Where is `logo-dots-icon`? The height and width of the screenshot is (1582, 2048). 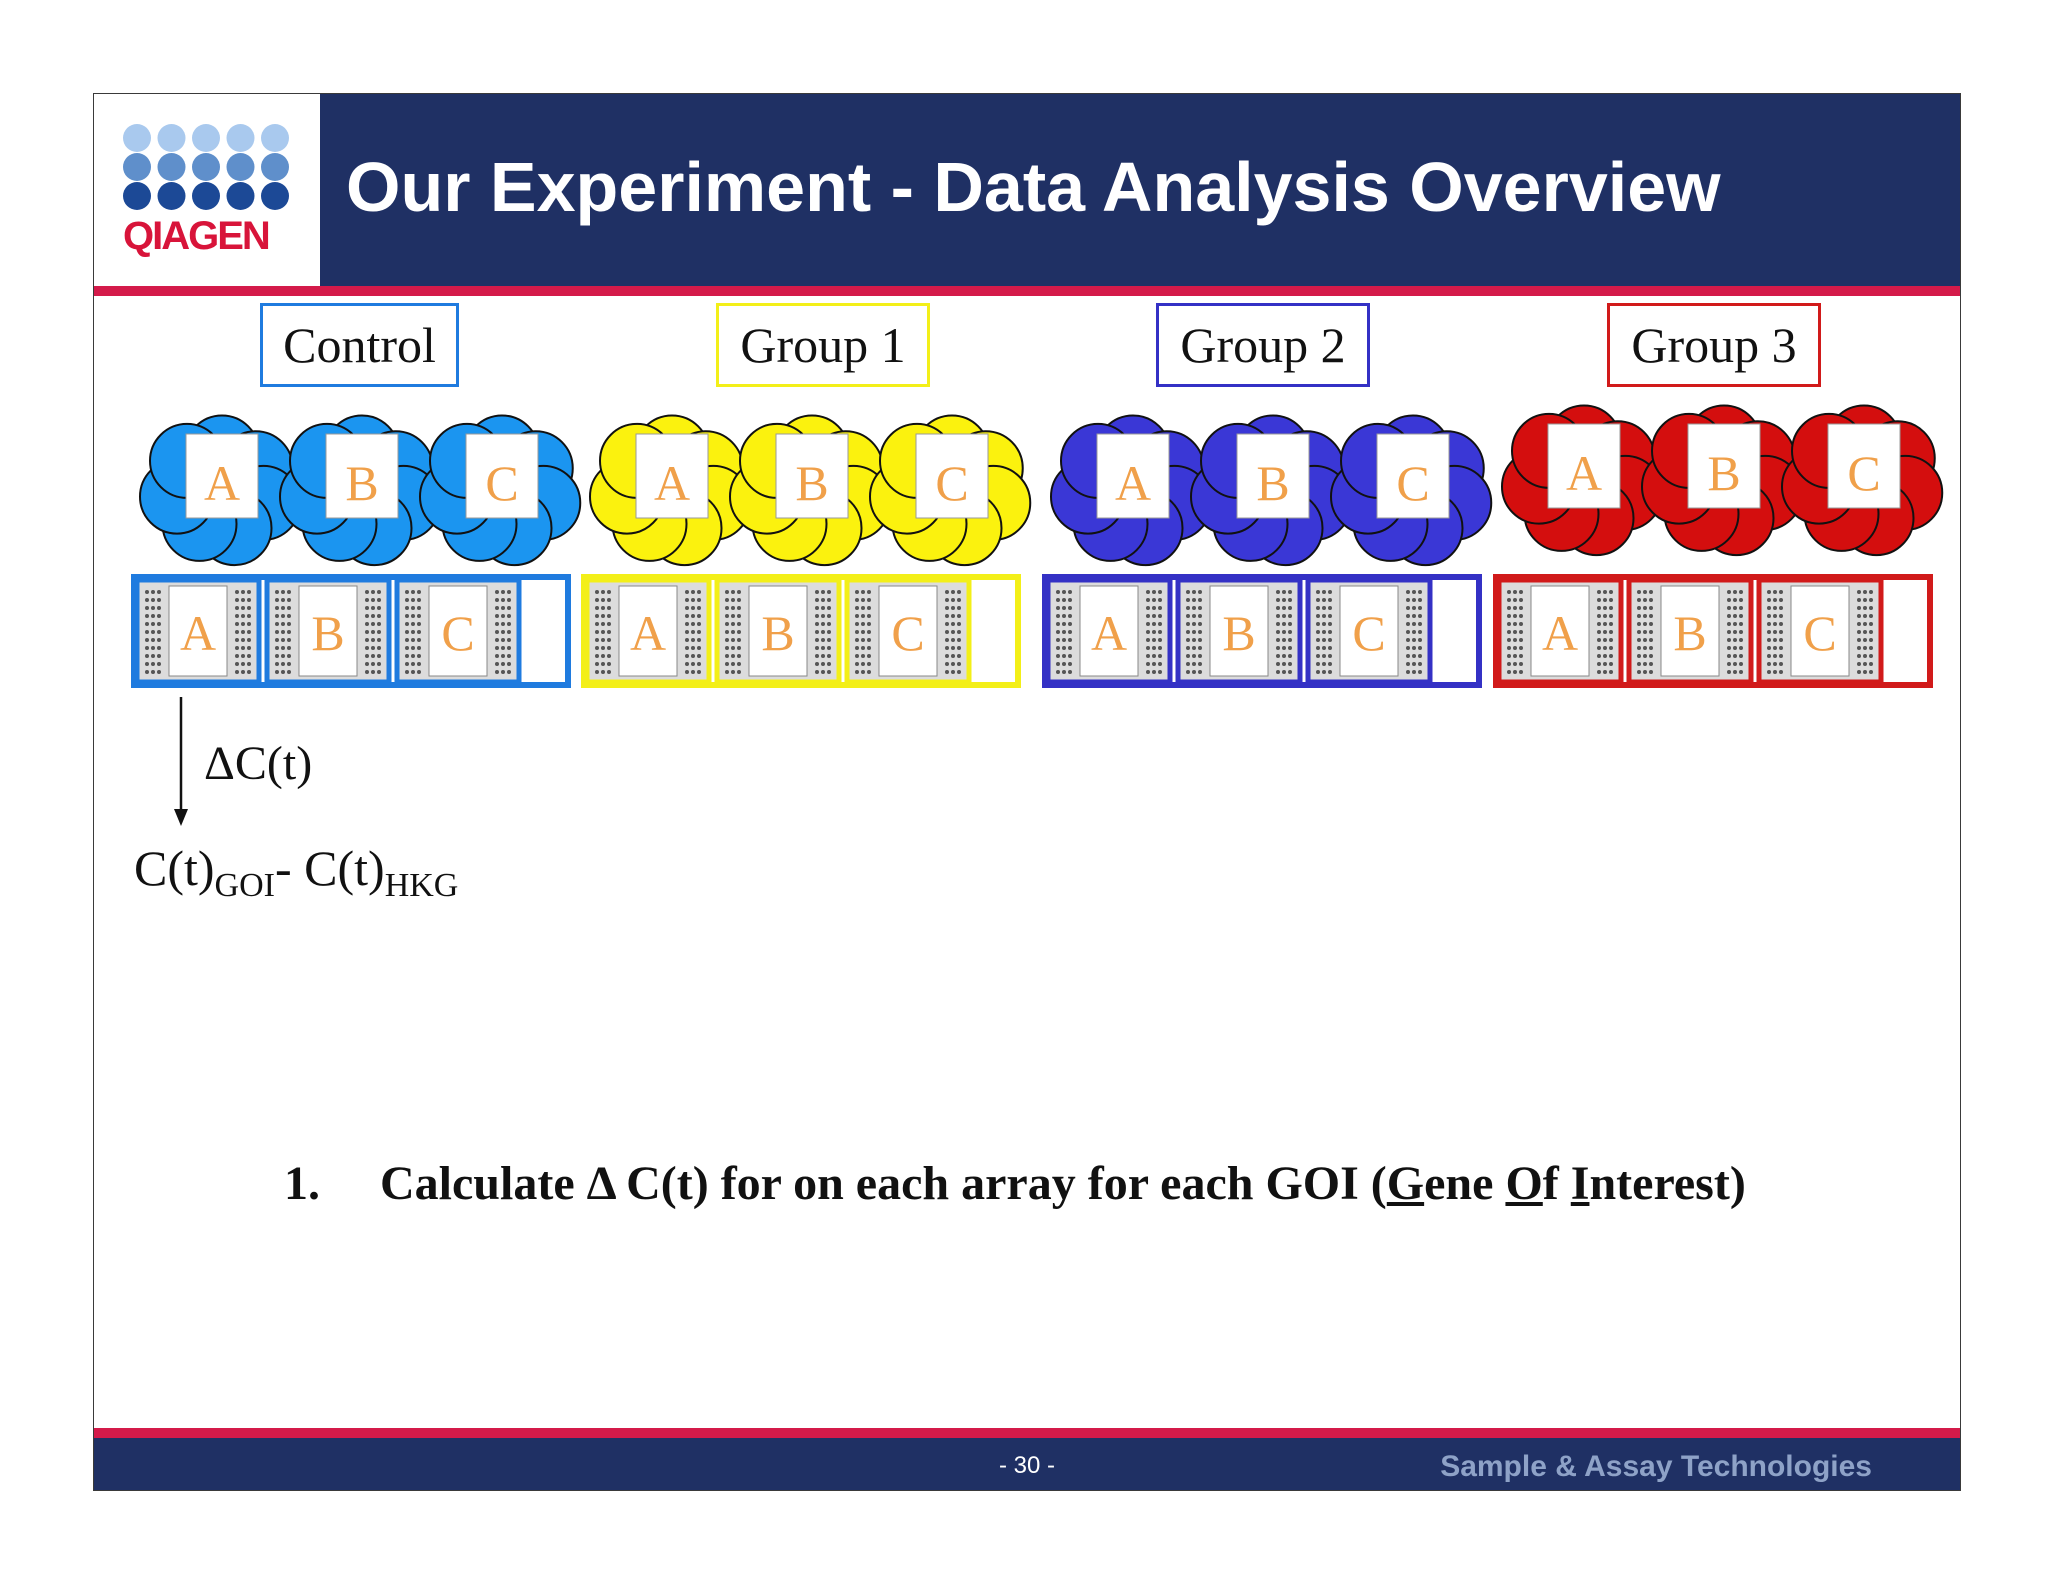 logo-dots-icon is located at coordinates (206, 167).